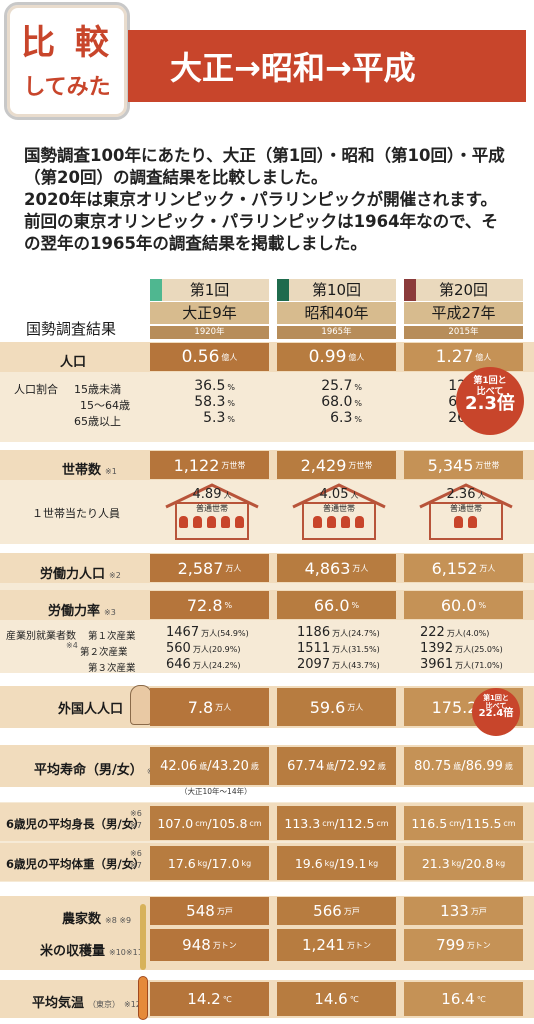 This screenshot has height=1024, width=534. What do you see at coordinates (209, 999) in the screenshot?
I see `value-cell: 14.2 ℃` at bounding box center [209, 999].